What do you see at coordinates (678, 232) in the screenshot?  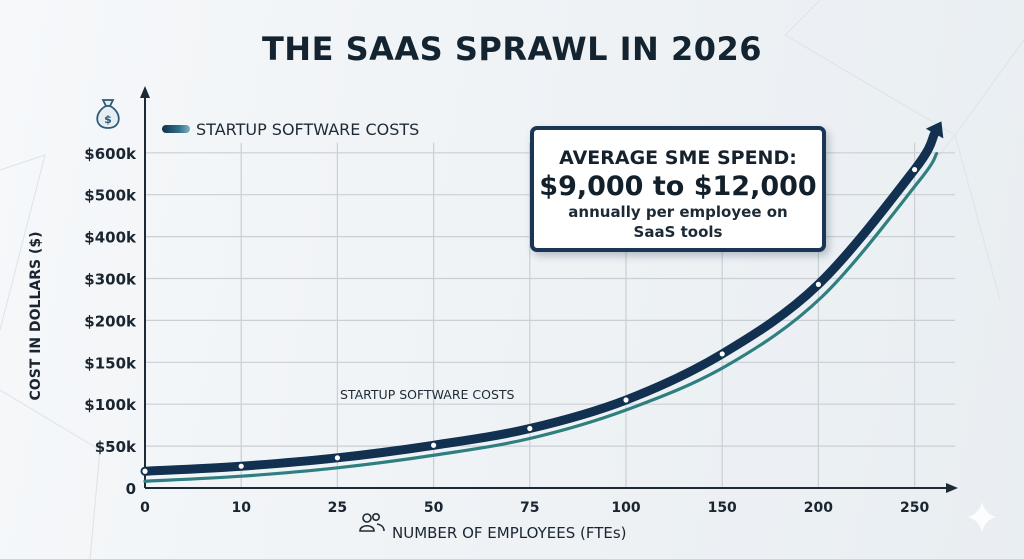 I see `callout-description-line-2: SaaS tools` at bounding box center [678, 232].